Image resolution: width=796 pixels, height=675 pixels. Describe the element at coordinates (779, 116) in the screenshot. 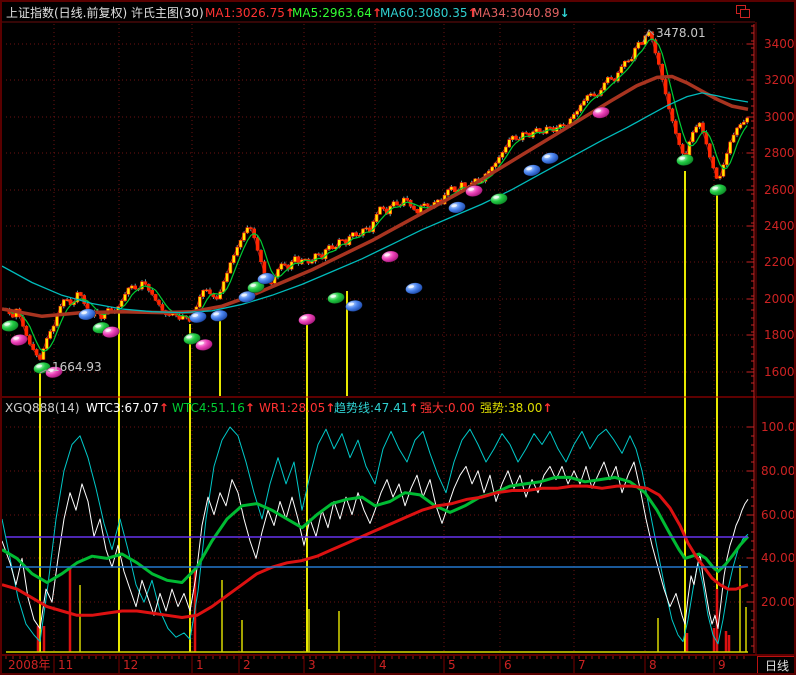

I see `price-tick-label: 3000` at that location.